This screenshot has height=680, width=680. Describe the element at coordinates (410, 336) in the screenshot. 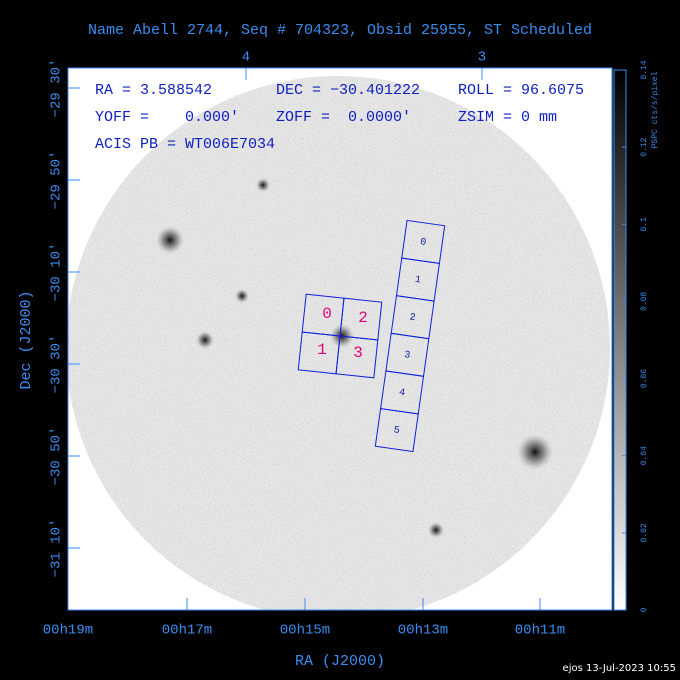

I see `acis-s: 0 1 2 3 4 5` at that location.